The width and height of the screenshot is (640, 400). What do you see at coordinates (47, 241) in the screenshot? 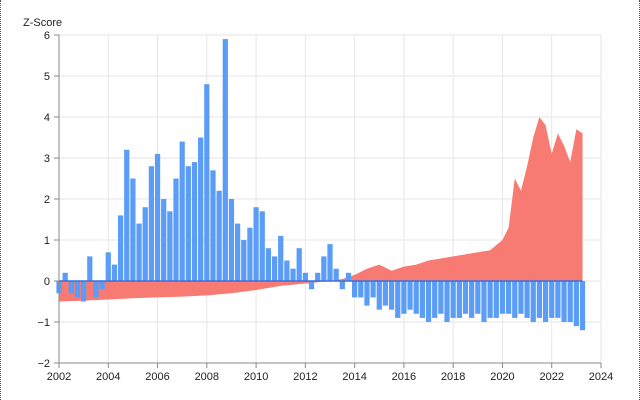
I see `y-tick-label: 1` at bounding box center [47, 241].